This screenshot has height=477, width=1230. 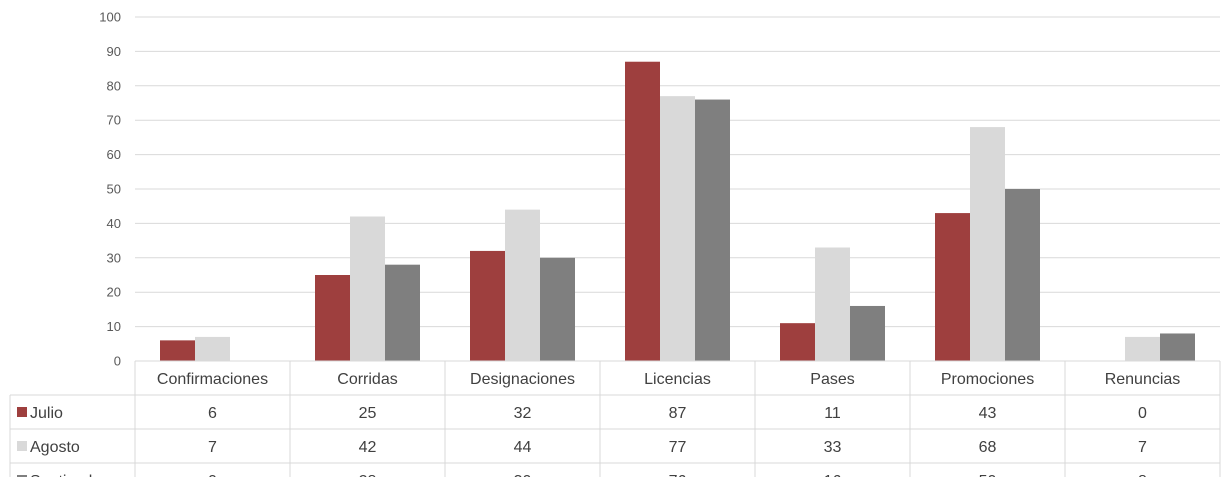 What do you see at coordinates (177, 350) in the screenshot?
I see `bar-julio-confirmaciones` at bounding box center [177, 350].